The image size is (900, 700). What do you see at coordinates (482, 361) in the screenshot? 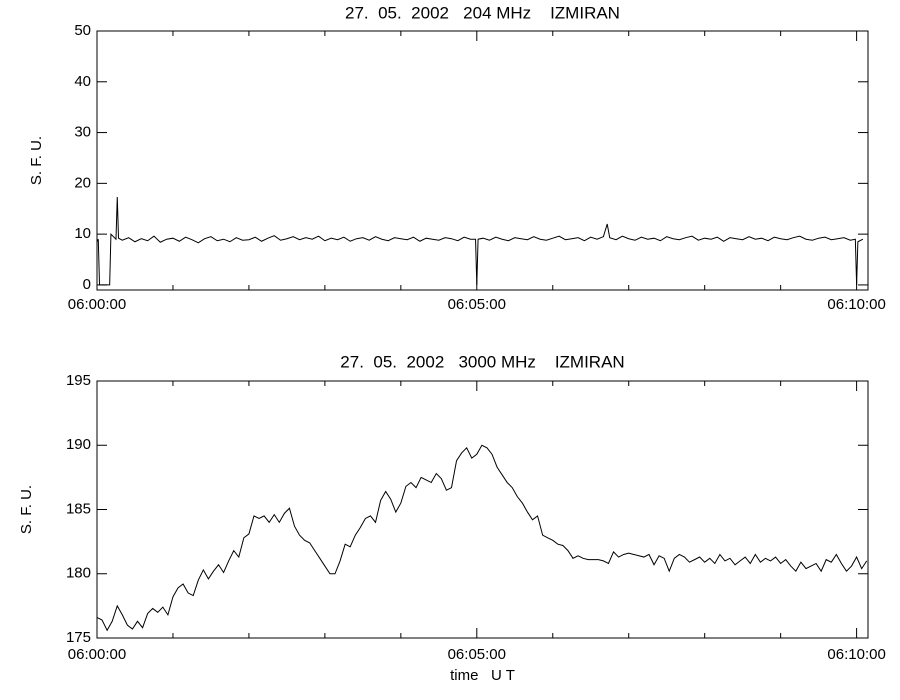
I see `chart-title: 27. 05. 2002 3000 MHz IZMIRAN` at bounding box center [482, 361].